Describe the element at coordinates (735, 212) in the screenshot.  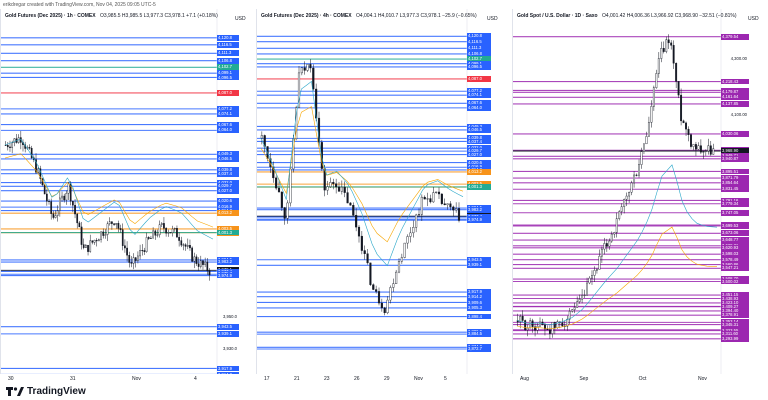
I see `price-level-tag: 3,747.05` at that location.